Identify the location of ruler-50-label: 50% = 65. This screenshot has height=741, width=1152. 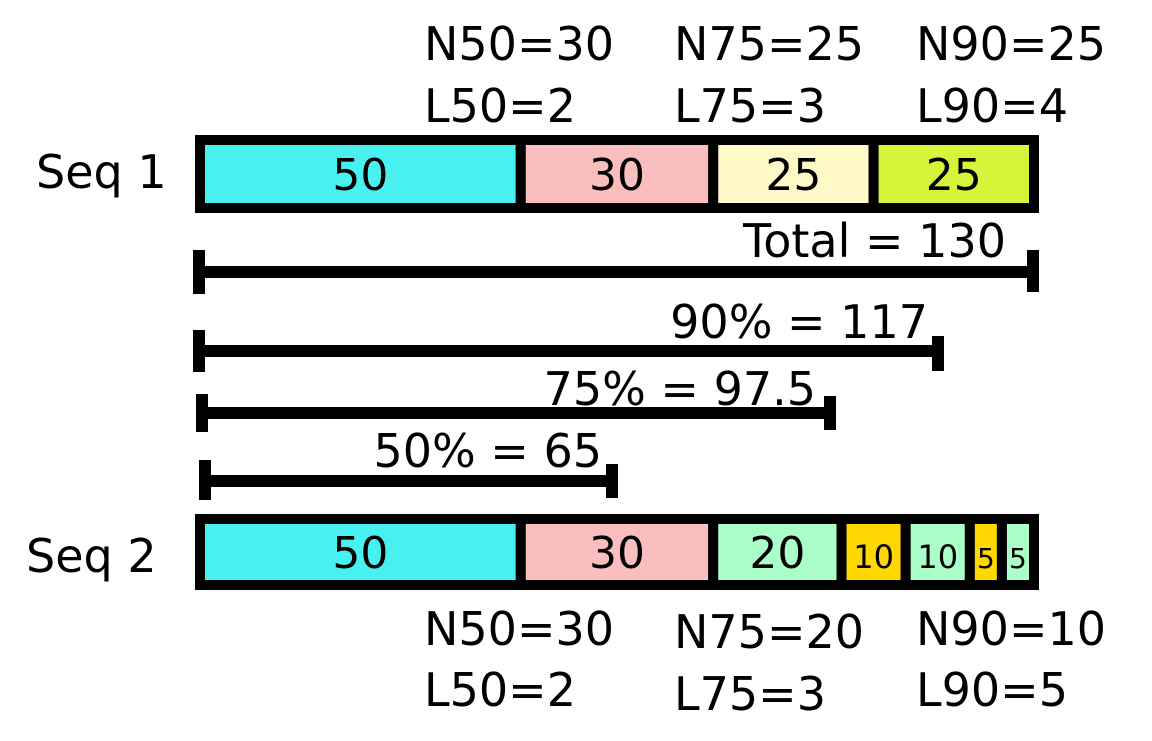
(487, 451).